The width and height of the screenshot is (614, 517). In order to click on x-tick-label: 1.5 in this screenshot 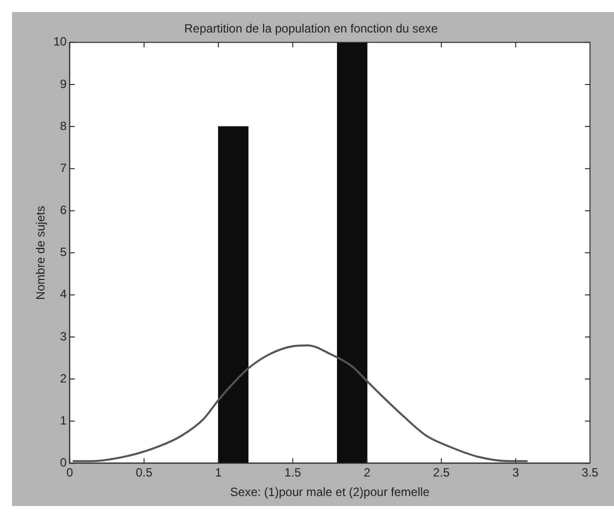, I will do `click(293, 473)`.